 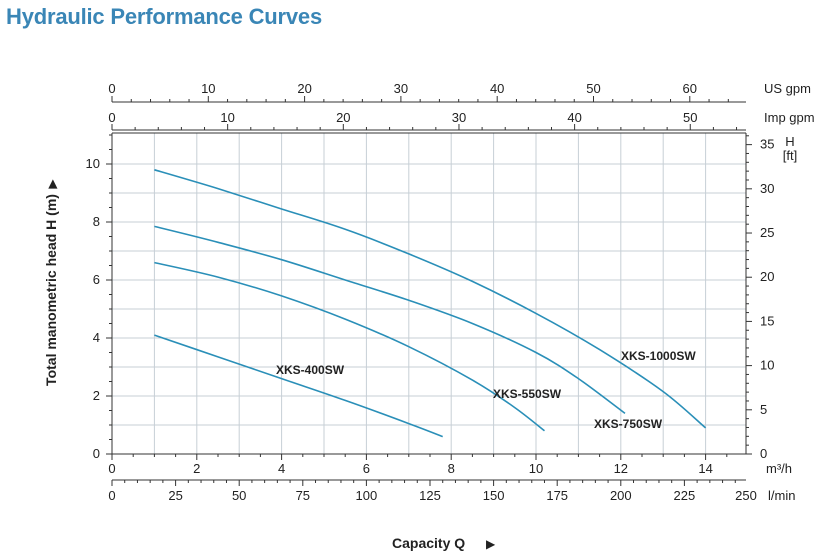 What do you see at coordinates (527, 394) in the screenshot?
I see `series-label-xks-550sw: XKS-550SW` at bounding box center [527, 394].